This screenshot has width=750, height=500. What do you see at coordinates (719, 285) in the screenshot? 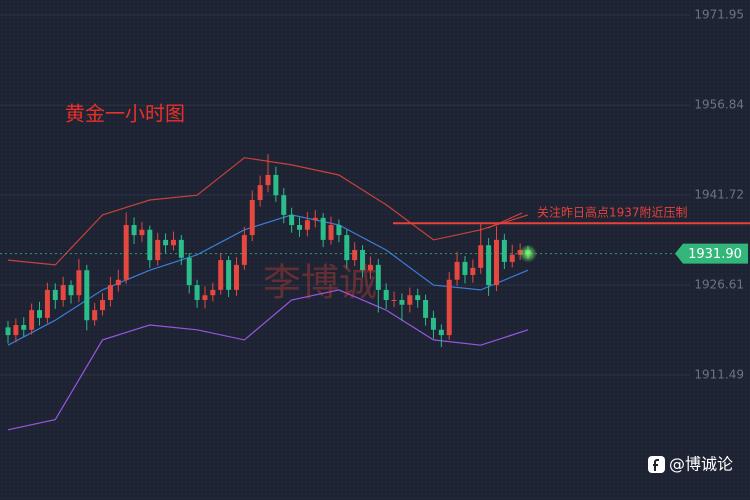
I see `y-tick-label: 1926.61` at bounding box center [719, 285].